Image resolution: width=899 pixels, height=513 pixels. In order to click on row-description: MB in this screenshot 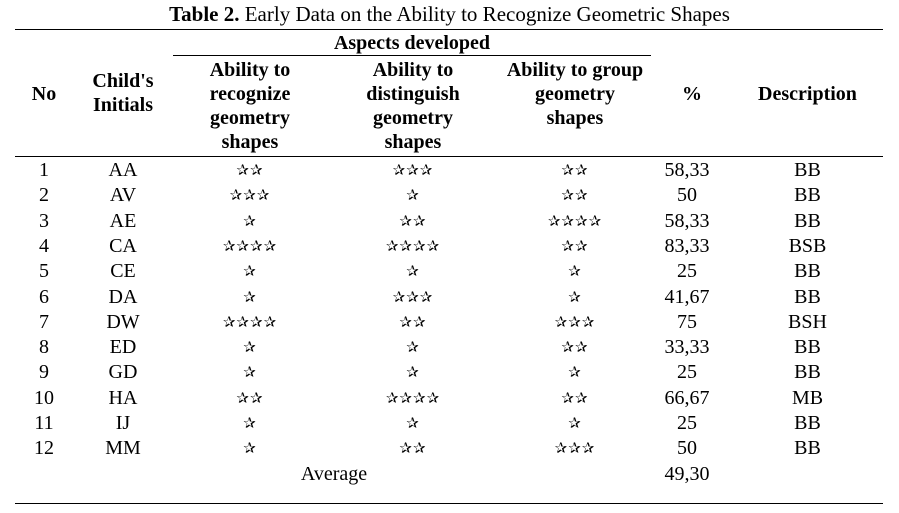, I will do `click(807, 397)`.